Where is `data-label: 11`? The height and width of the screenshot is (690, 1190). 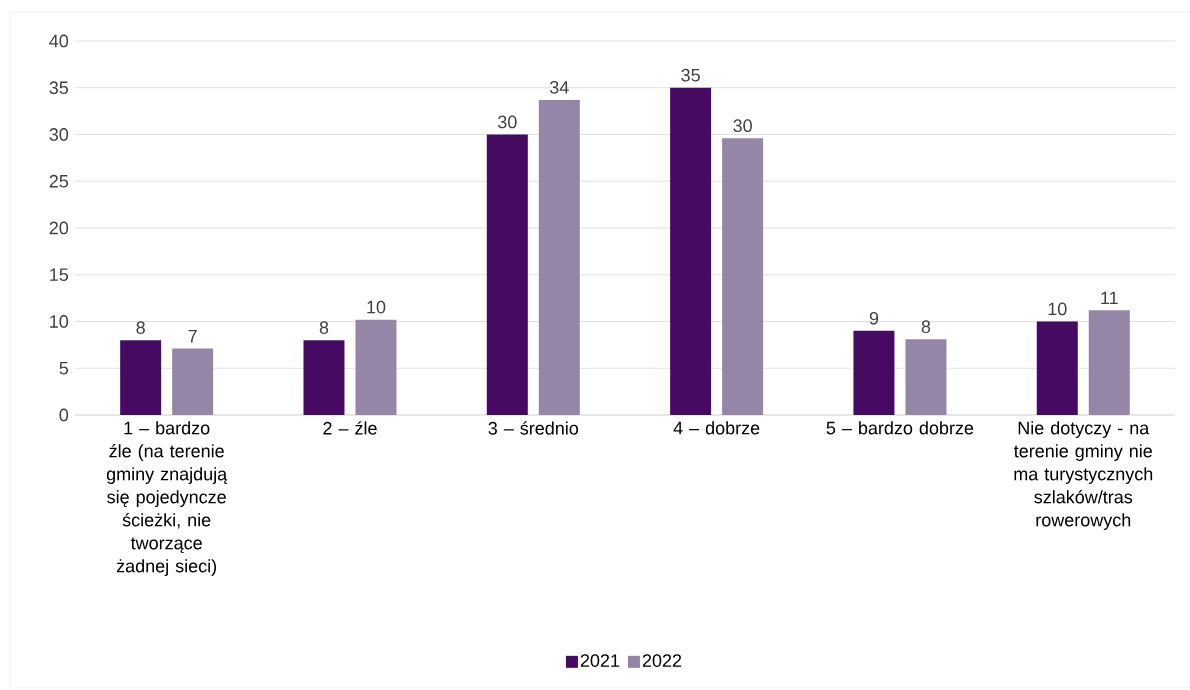 data-label: 11 is located at coordinates (1109, 298).